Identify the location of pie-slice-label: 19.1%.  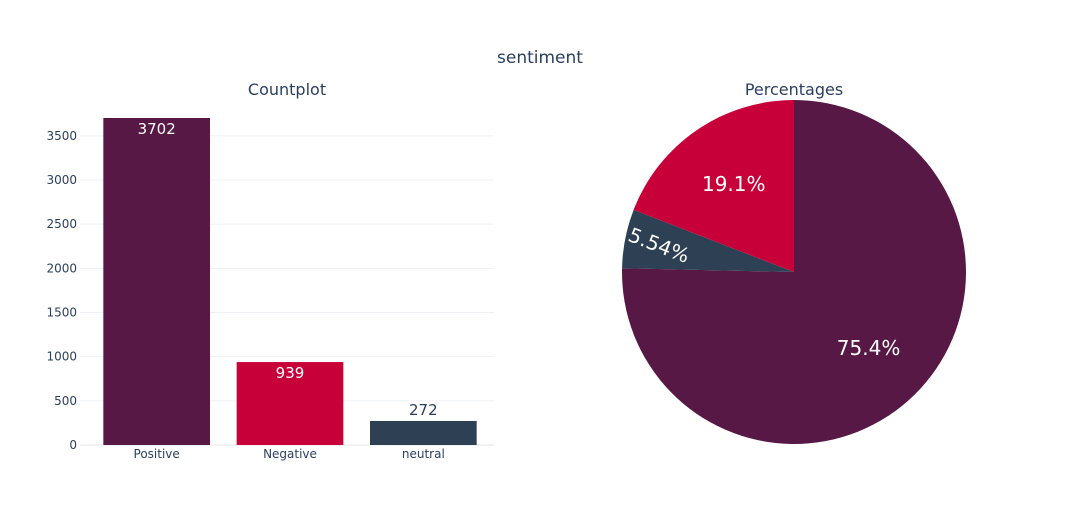
(734, 184).